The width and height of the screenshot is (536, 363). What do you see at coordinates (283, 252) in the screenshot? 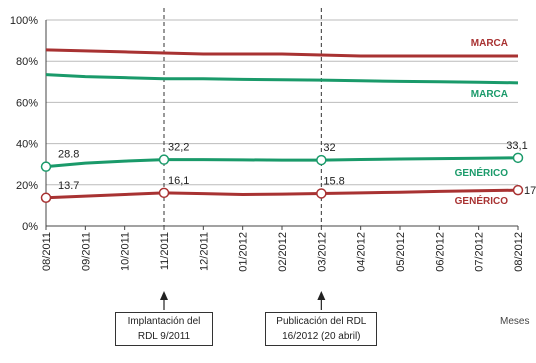
I see `x-tick-label: 02/2012` at bounding box center [283, 252].